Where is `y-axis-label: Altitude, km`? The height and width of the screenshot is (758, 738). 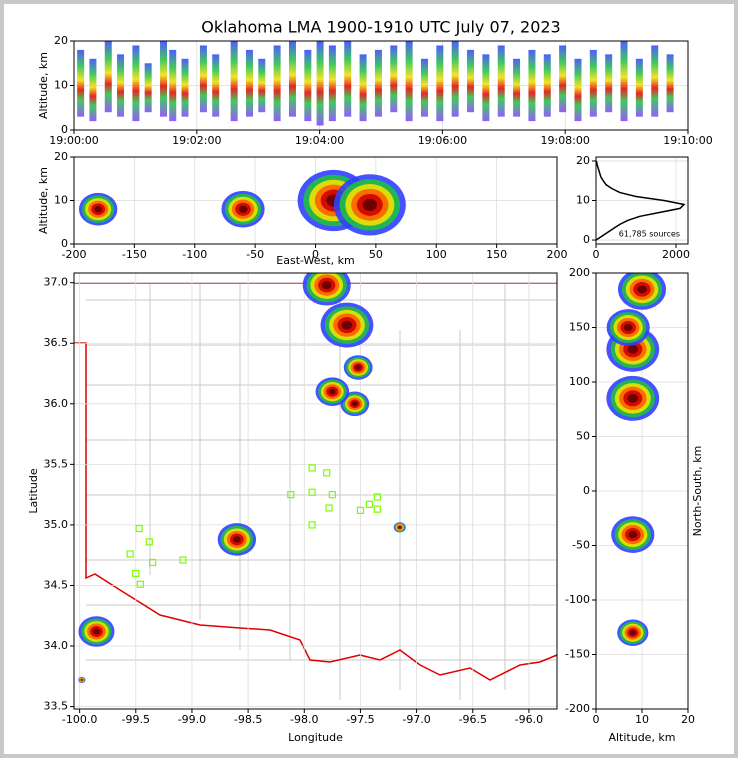 y-axis-label: Altitude, km is located at coordinates (43, 85).